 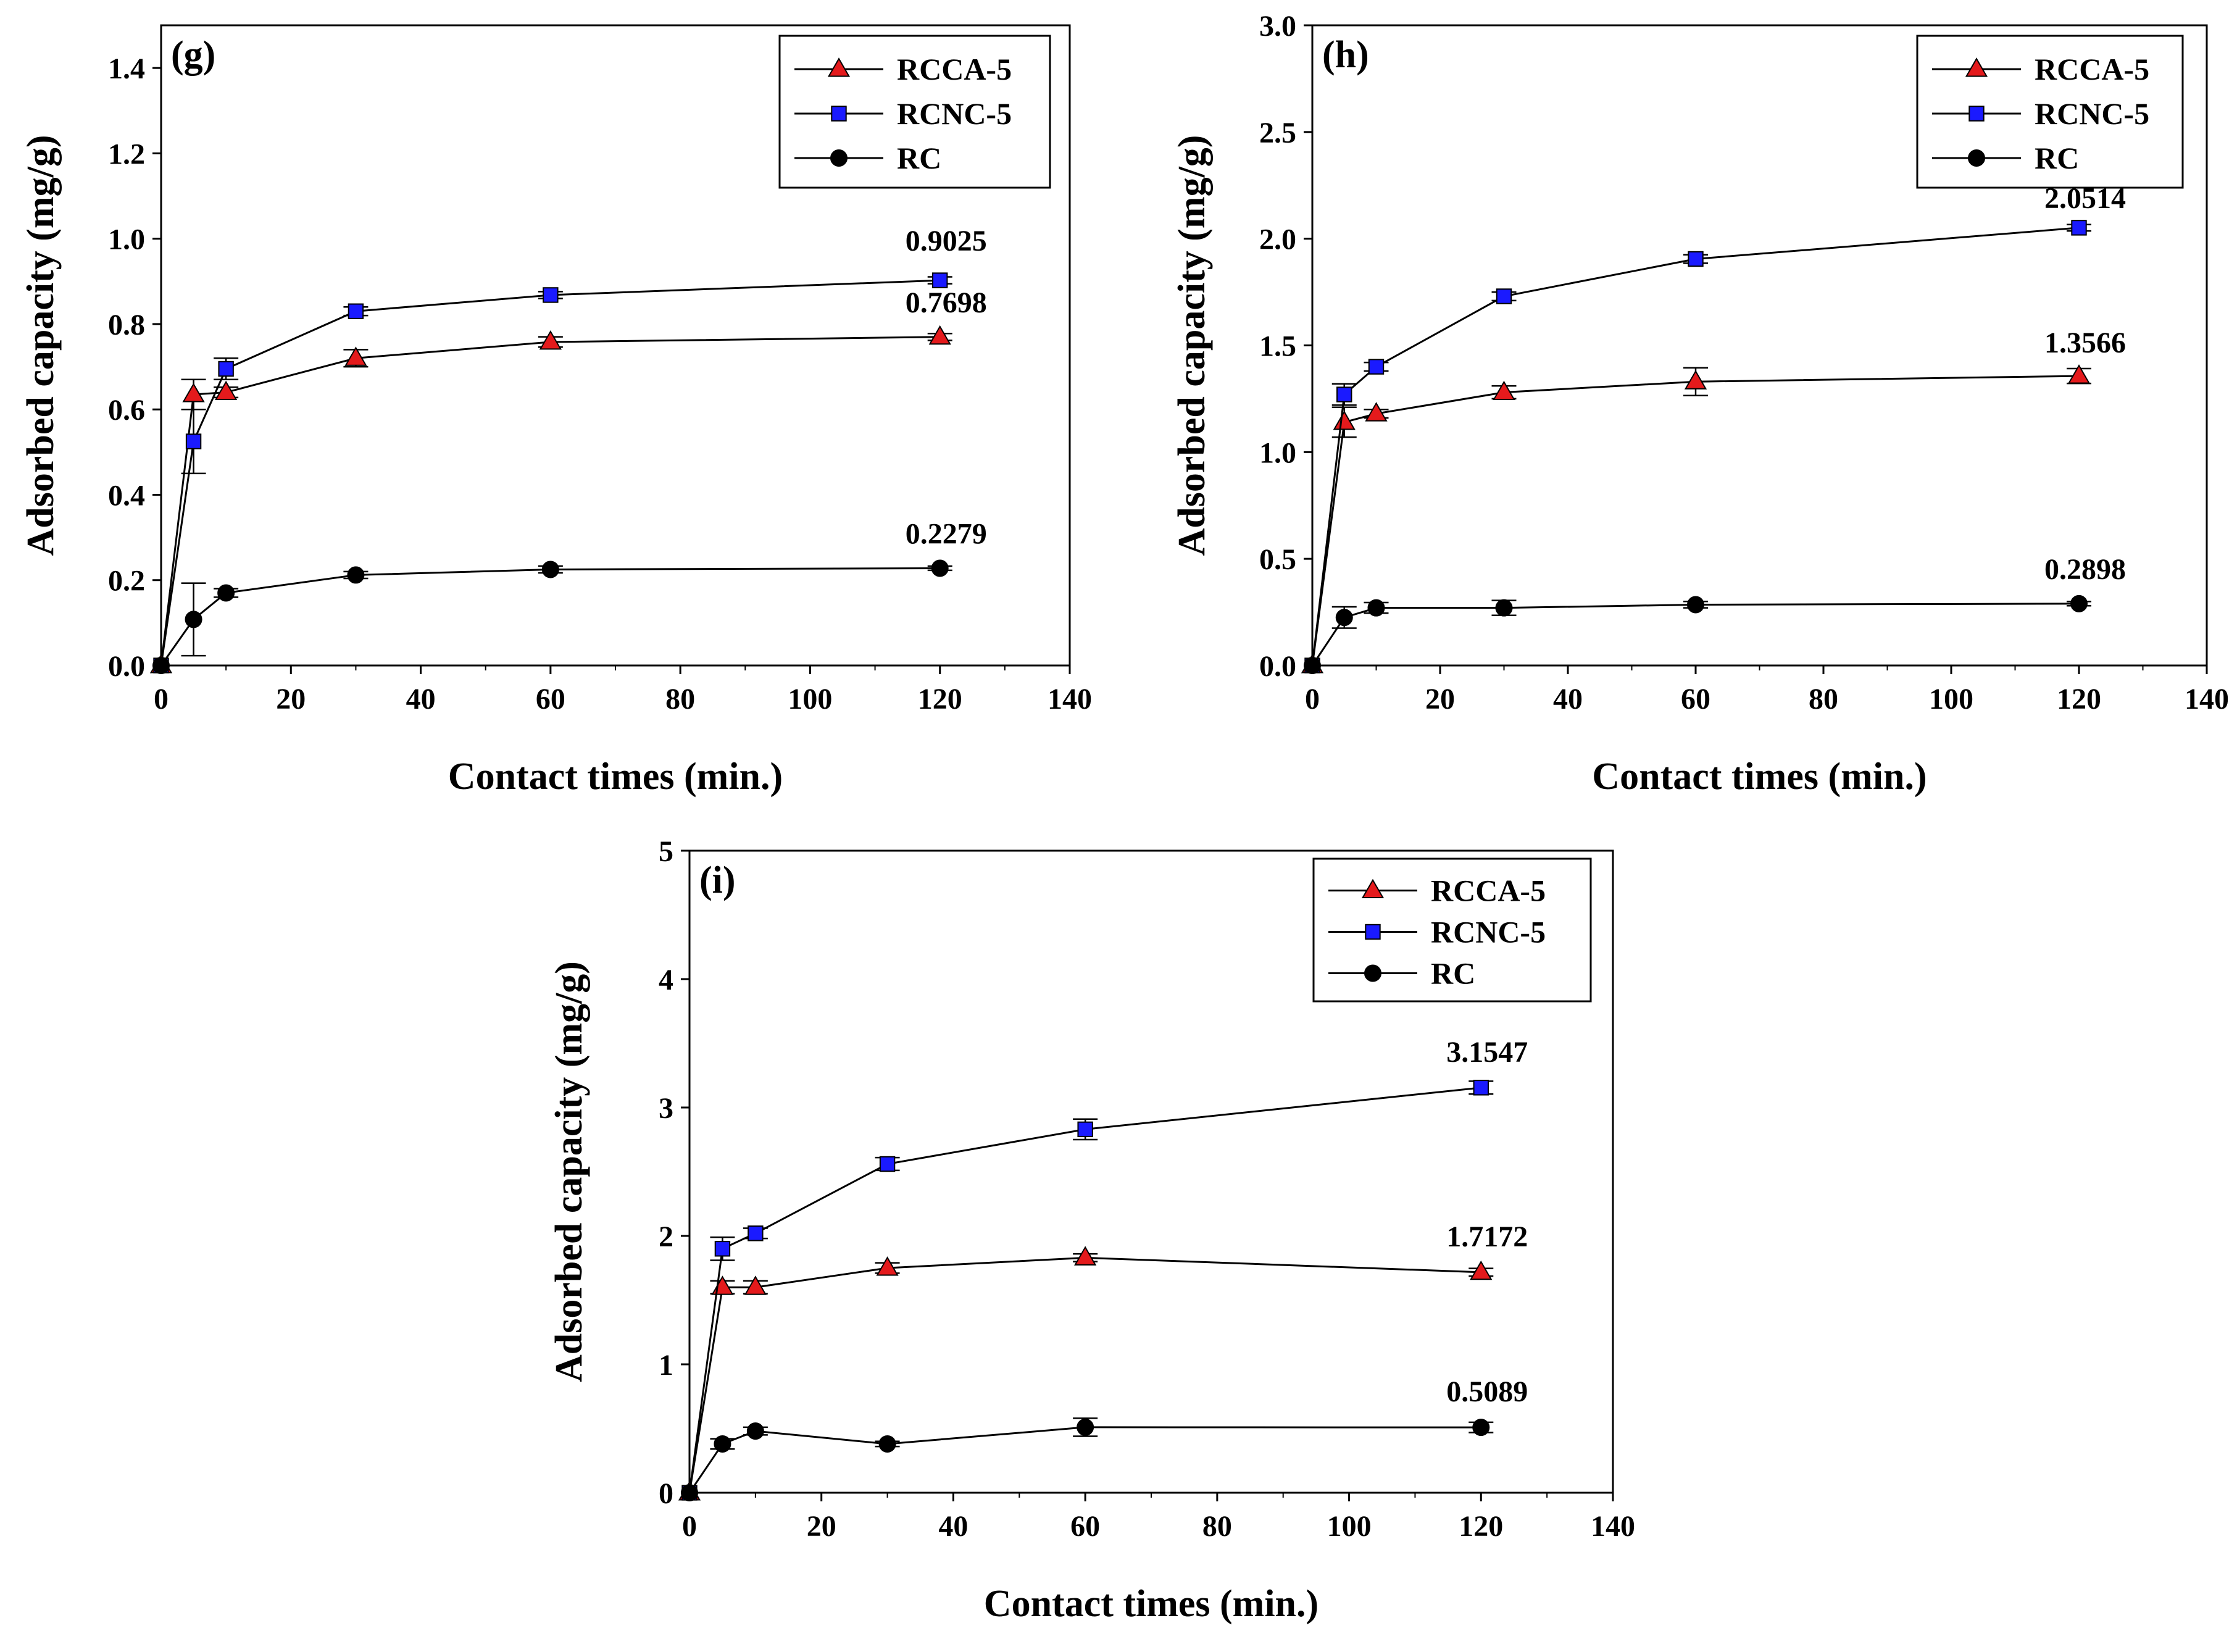 I want to click on y-tick-label: 3.0, so click(x=1277, y=27).